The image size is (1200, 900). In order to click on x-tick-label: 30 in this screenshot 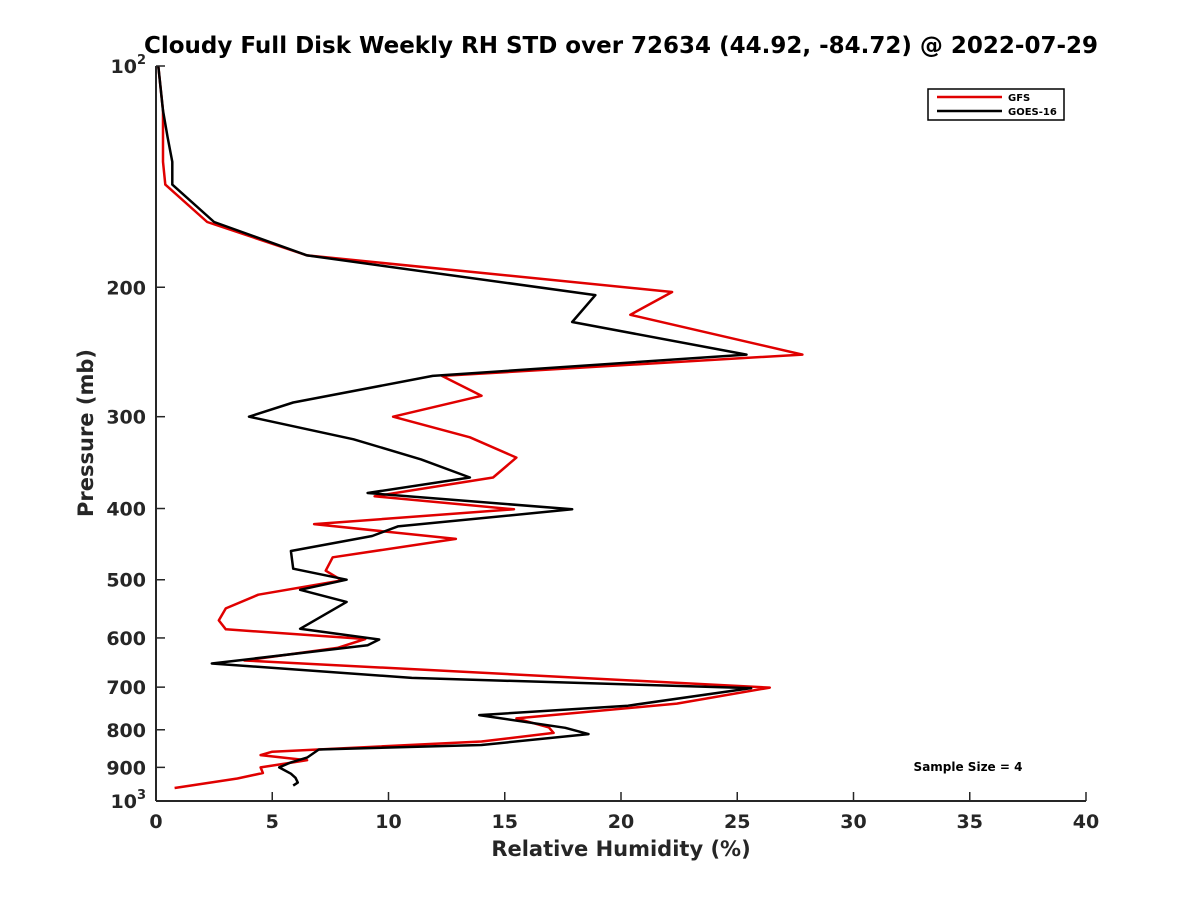, I will do `click(853, 822)`.